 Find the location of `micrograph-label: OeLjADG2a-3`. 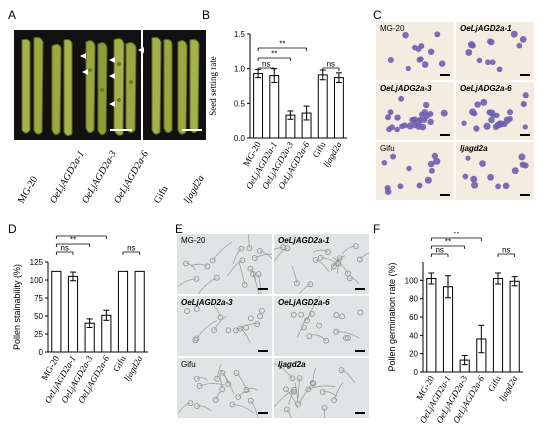

micrograph-label: OeLjADG2a-3 is located at coordinates (406, 88).